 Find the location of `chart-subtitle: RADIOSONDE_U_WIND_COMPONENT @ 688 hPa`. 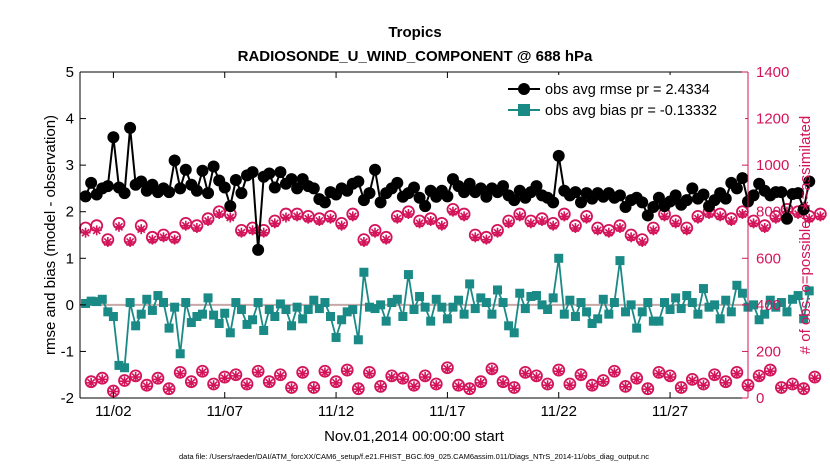

chart-subtitle: RADIOSONDE_U_WIND_COMPONENT @ 688 hPa is located at coordinates (415, 56).